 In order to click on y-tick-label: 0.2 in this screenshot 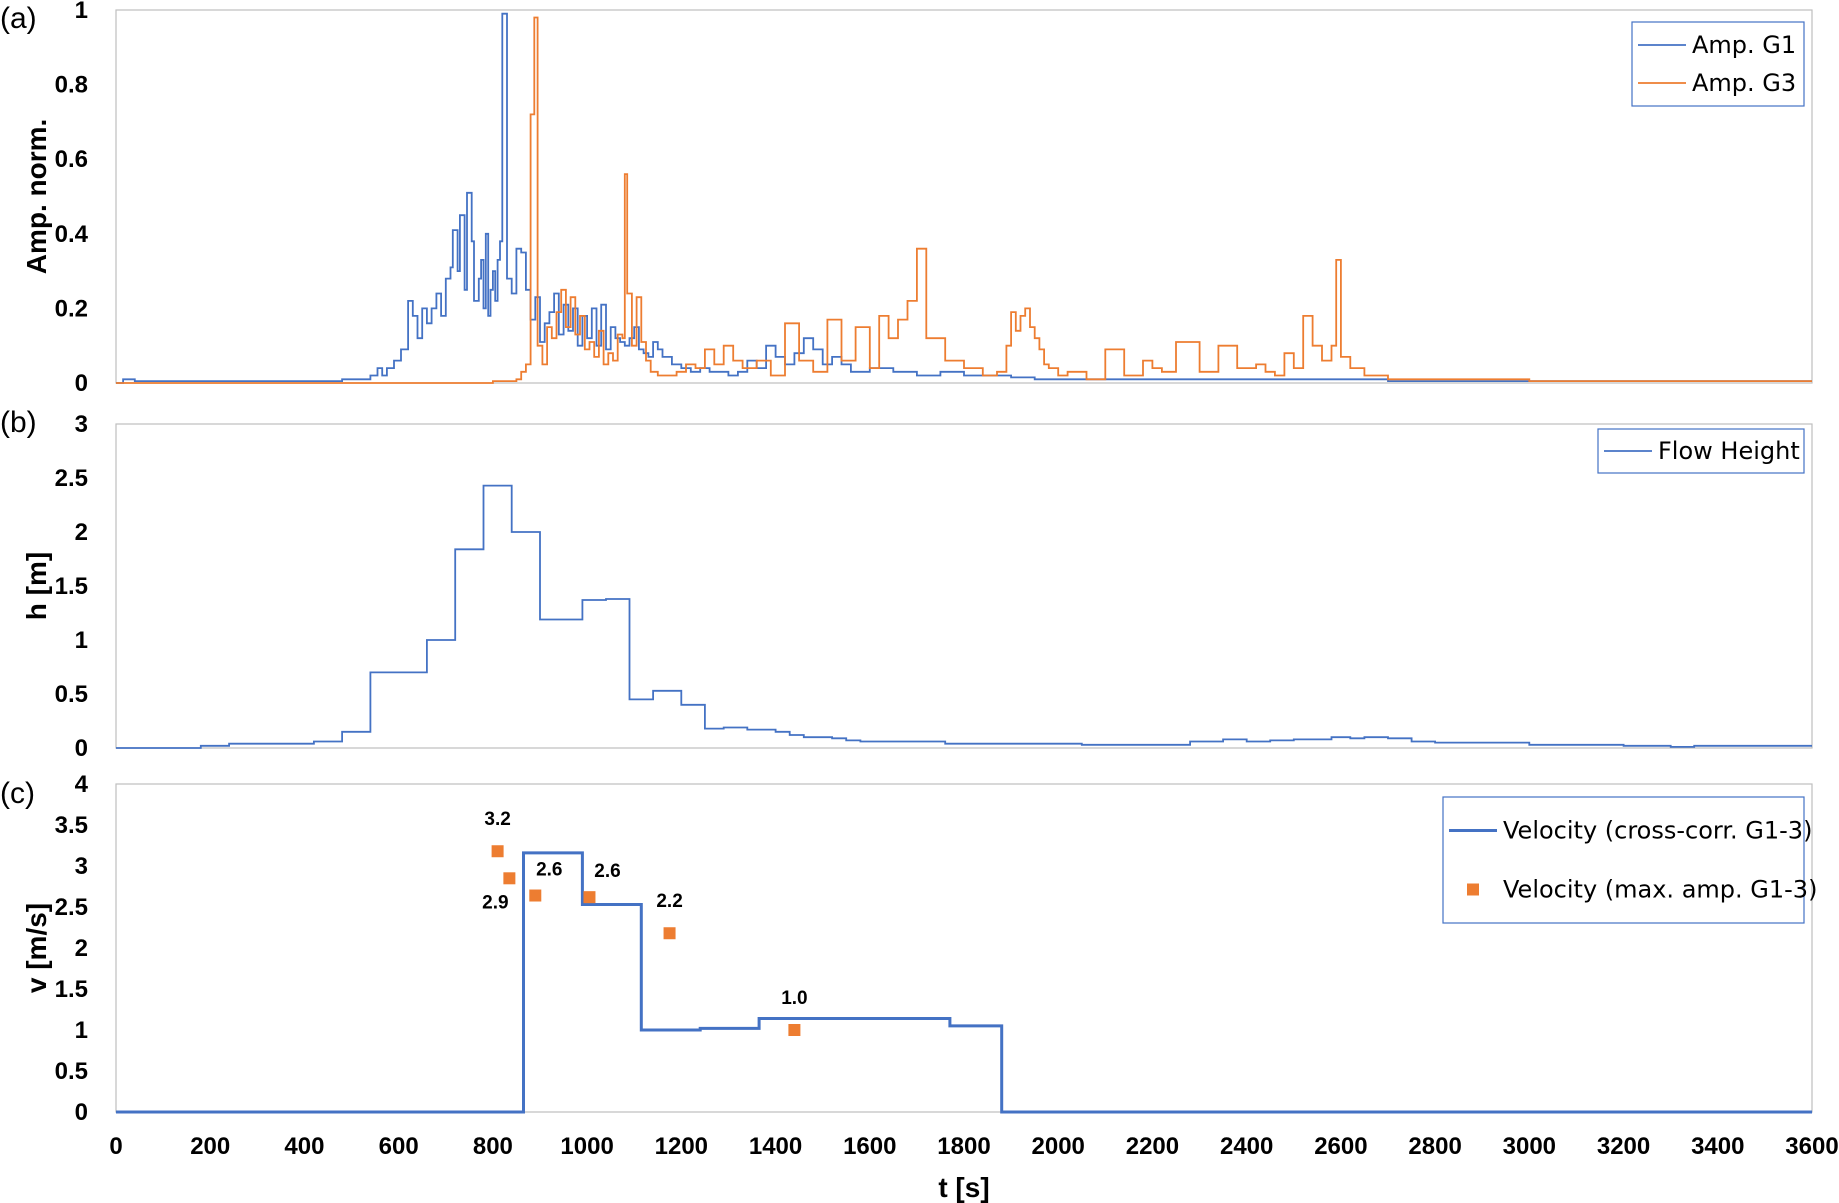, I will do `click(71, 308)`.